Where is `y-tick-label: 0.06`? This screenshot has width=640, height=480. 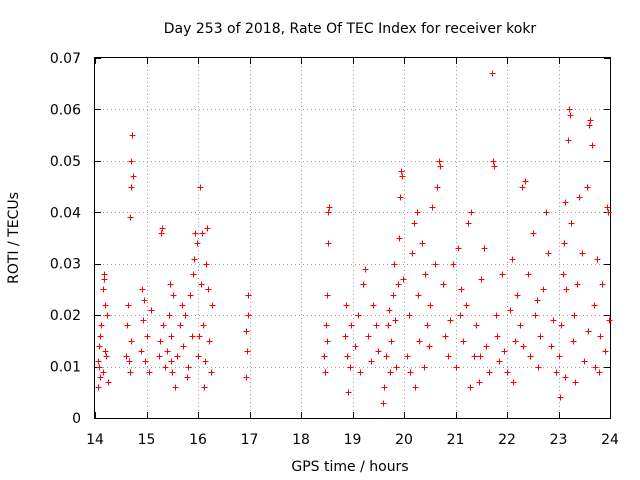
y-tick-label: 0.06 is located at coordinates (65, 110).